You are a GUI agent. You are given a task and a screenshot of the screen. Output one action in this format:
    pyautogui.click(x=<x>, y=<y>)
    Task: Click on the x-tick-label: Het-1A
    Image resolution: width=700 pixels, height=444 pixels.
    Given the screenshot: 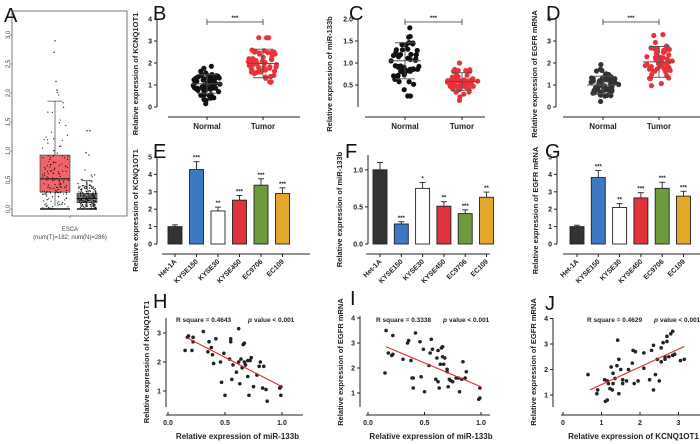 What is the action you would take?
    pyautogui.click(x=168, y=268)
    